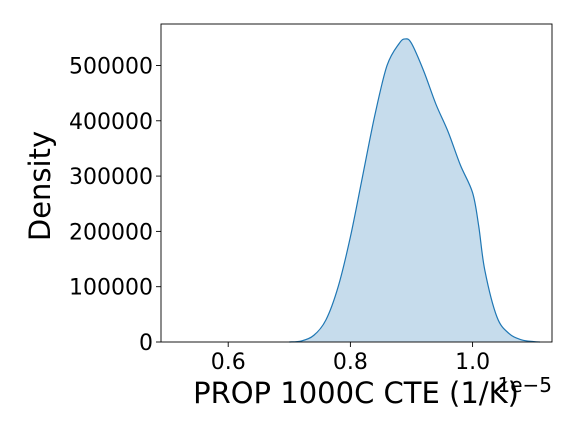 This screenshot has width=576, height=432. I want to click on x-offset-label: 1e−5, so click(524, 385).